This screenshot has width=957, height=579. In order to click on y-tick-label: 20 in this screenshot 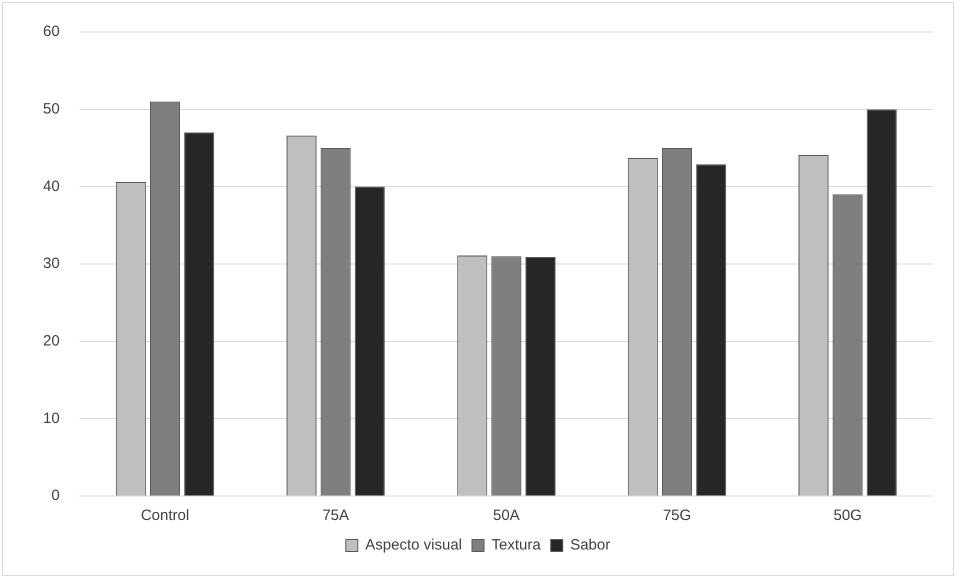, I will do `click(51, 341)`.